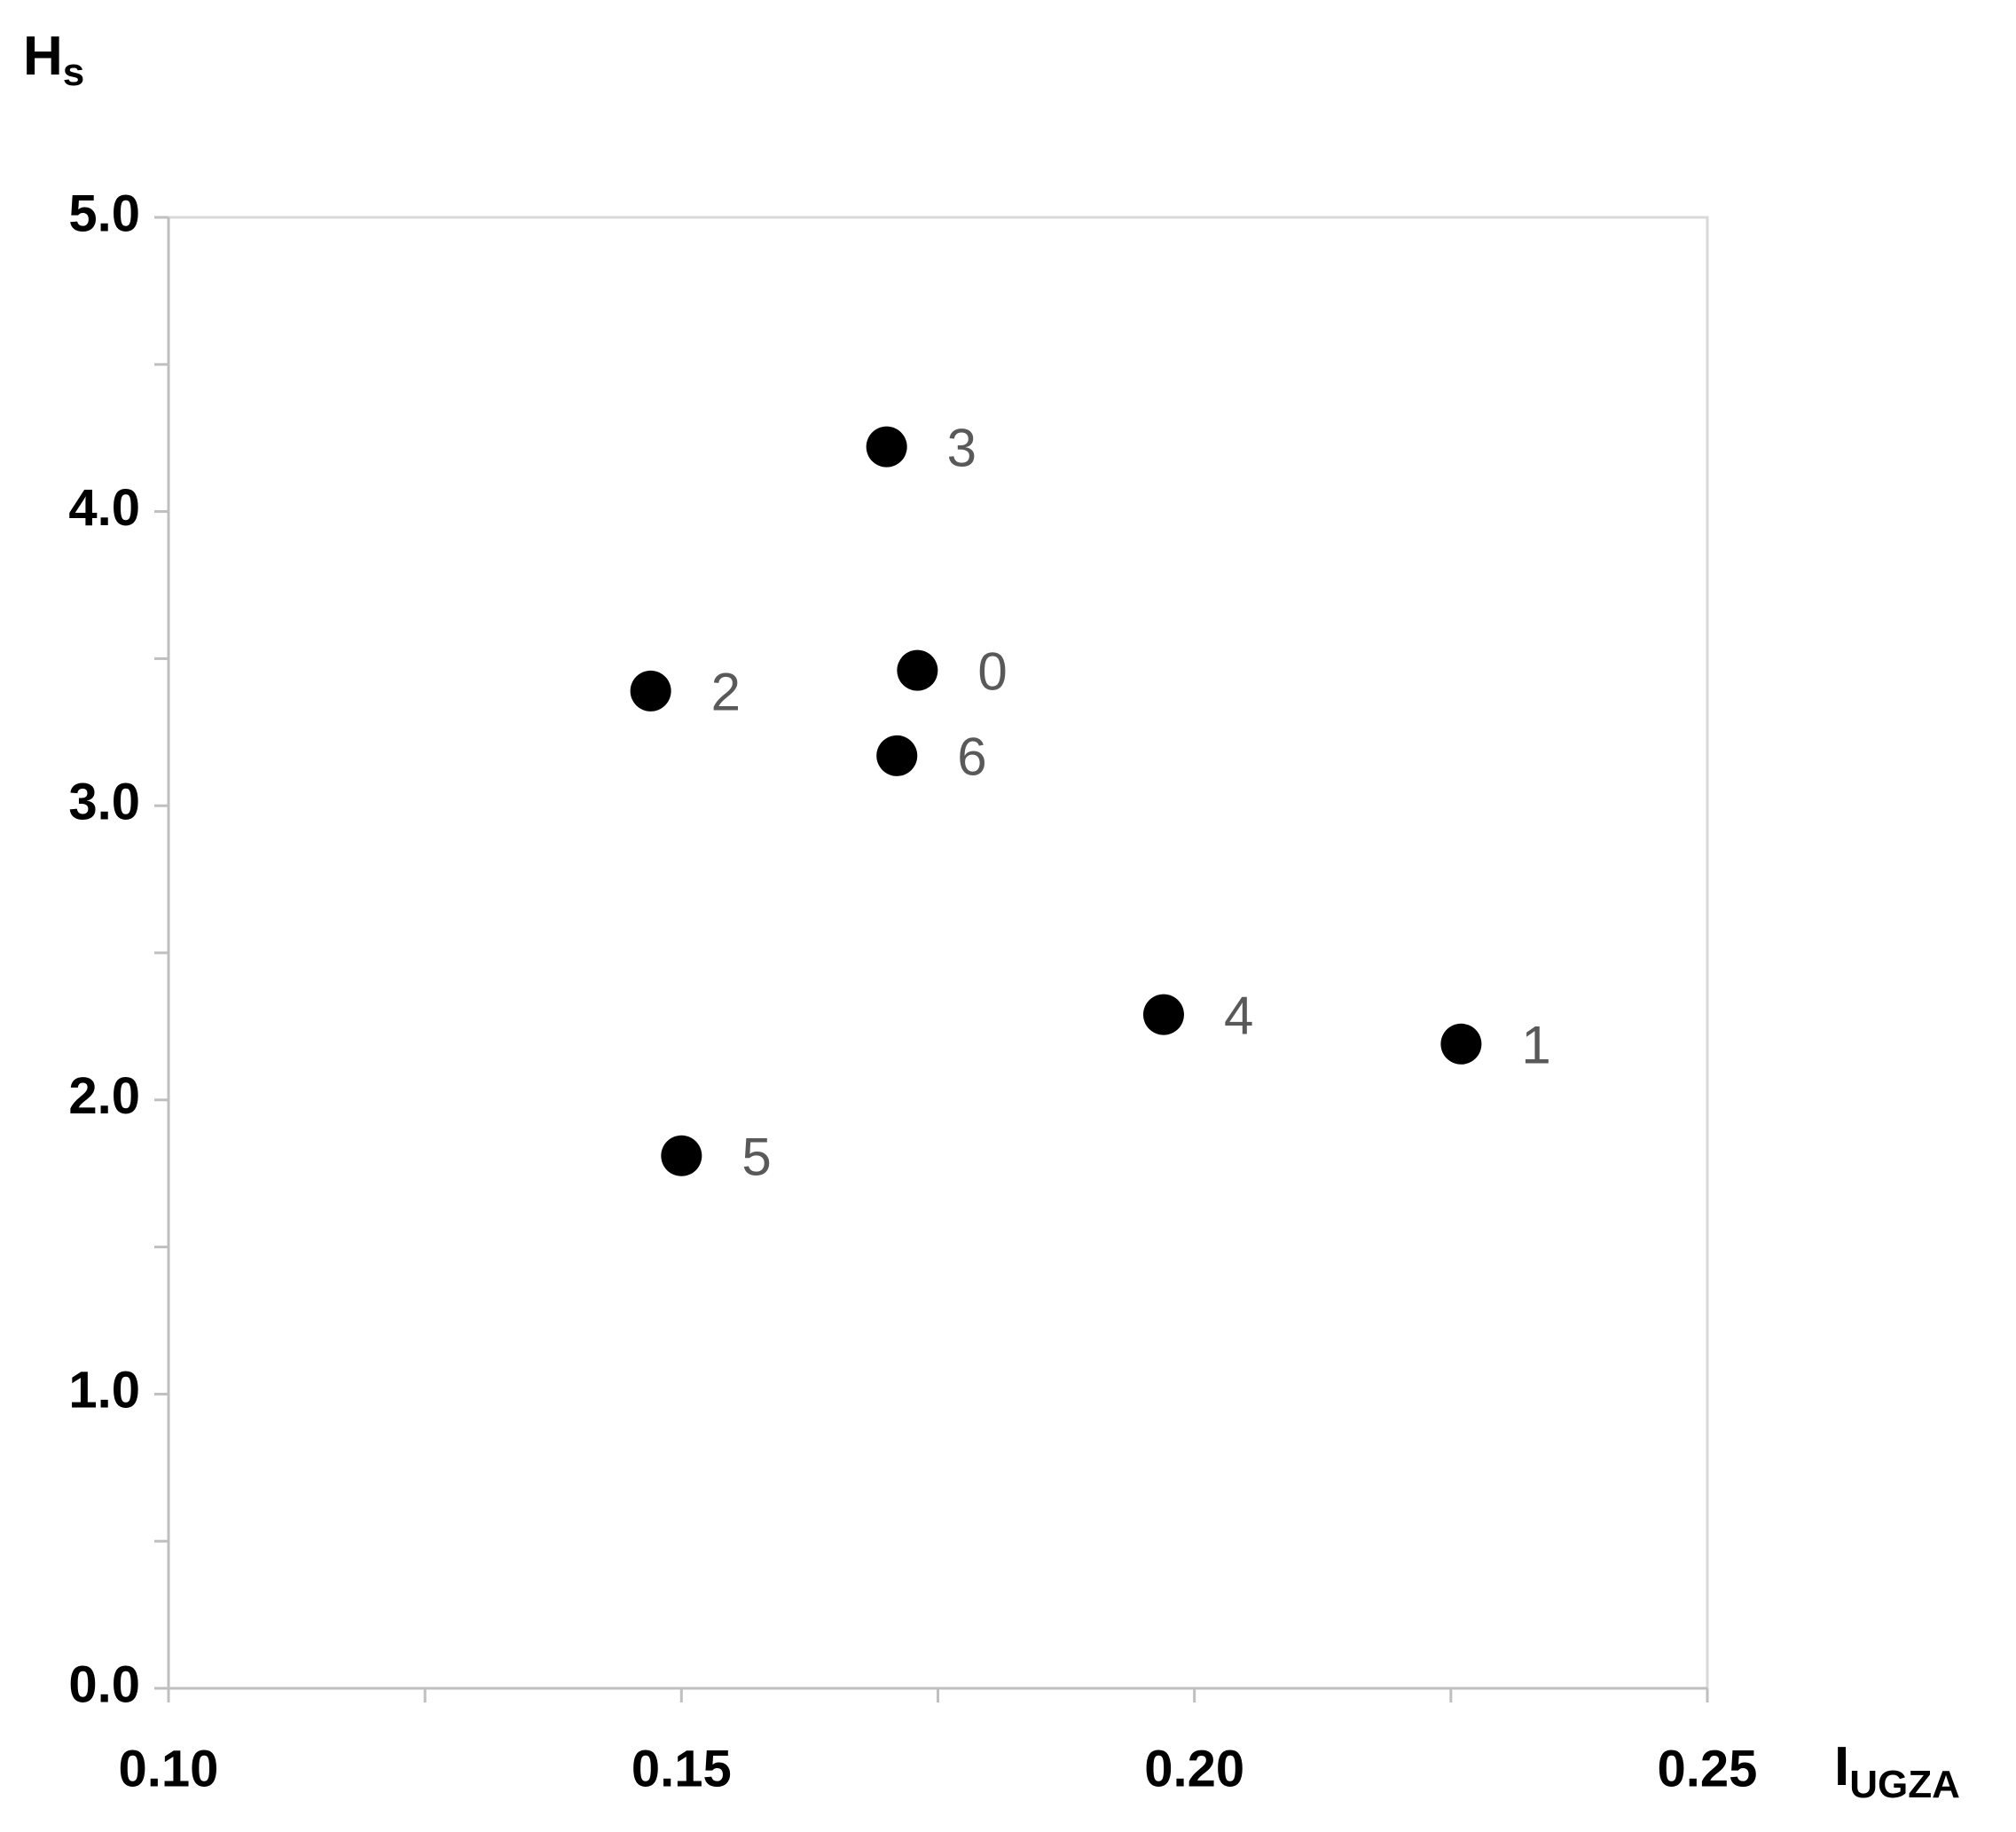 The width and height of the screenshot is (2016, 1832). What do you see at coordinates (1194, 1768) in the screenshot?
I see `x-tick-label: 0.20` at bounding box center [1194, 1768].